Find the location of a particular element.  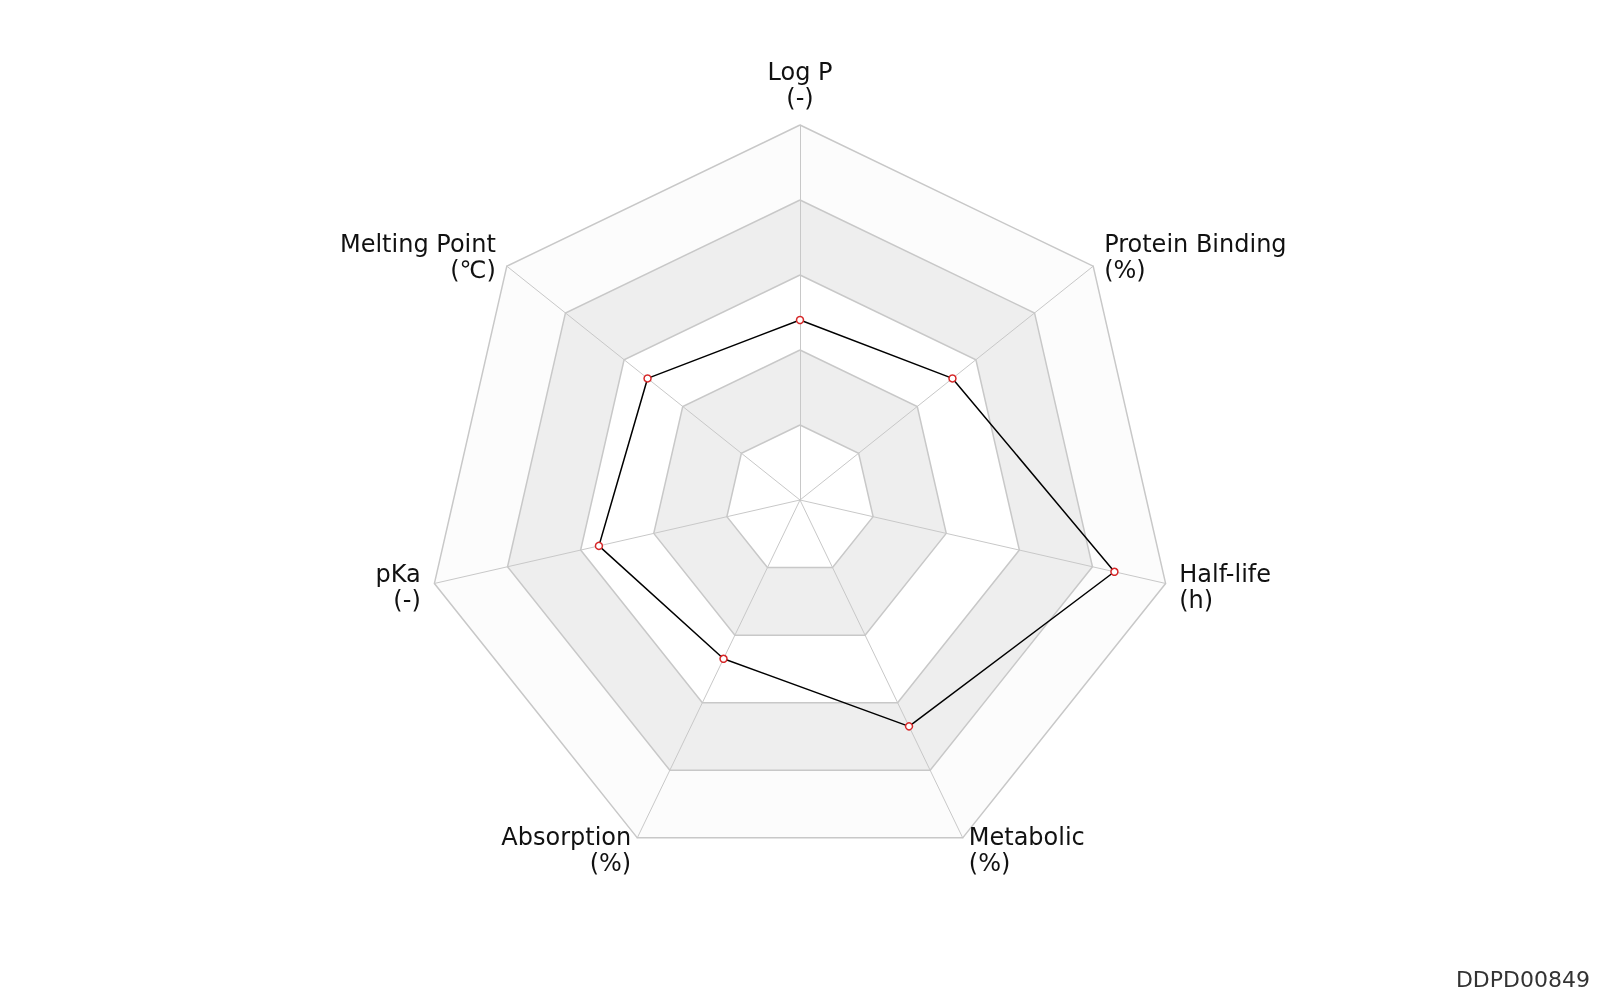

spoke-label: Melting Point (℃) is located at coordinates (417, 257).